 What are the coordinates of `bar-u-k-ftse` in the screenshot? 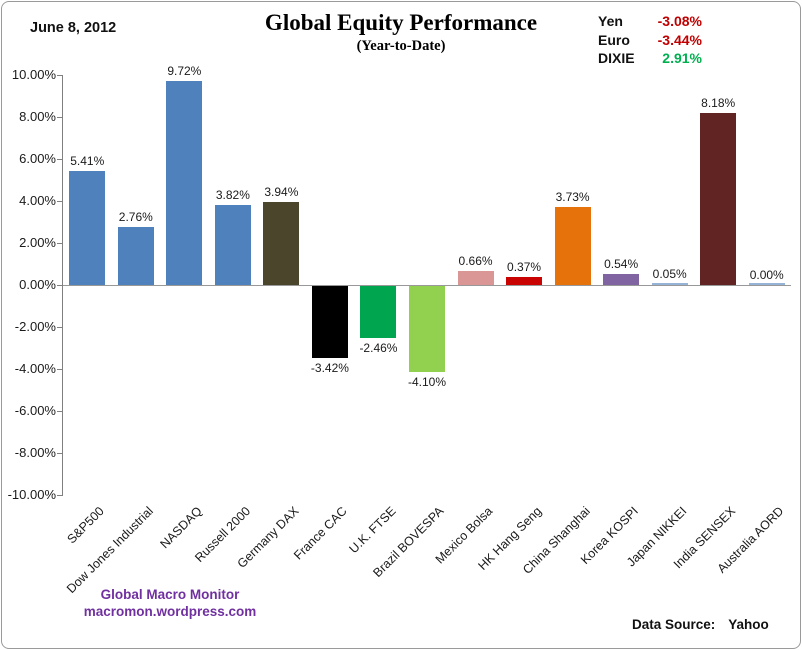 It's located at (378, 312).